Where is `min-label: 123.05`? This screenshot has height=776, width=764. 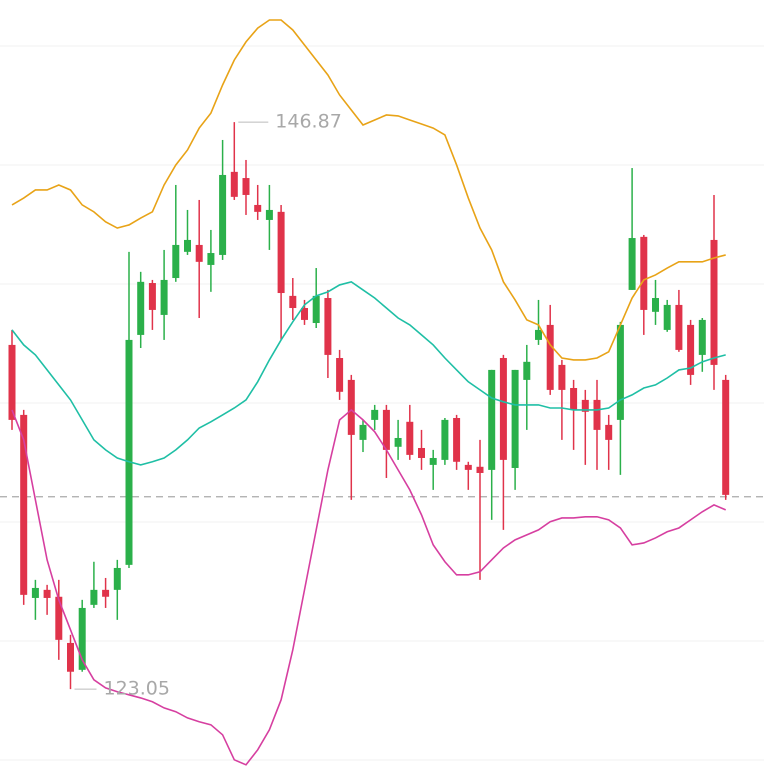 min-label: 123.05 is located at coordinates (137, 689).